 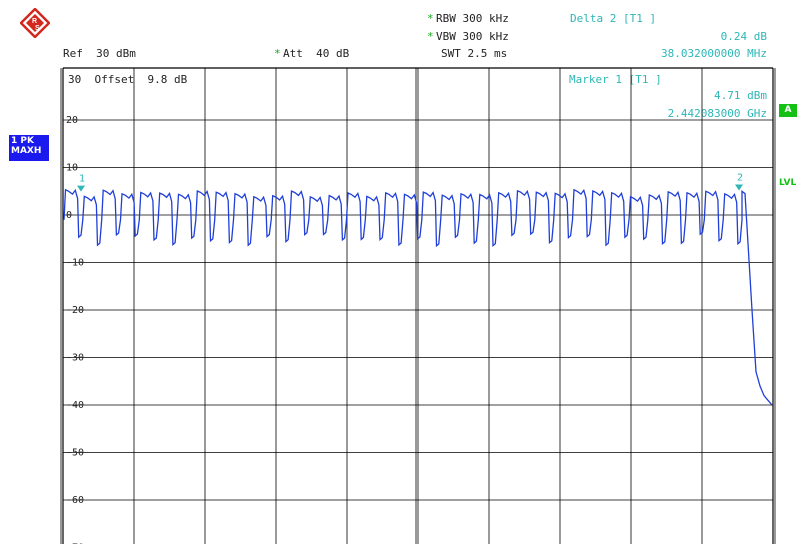 What do you see at coordinates (472, 18) in the screenshot?
I see `rbw-readout: RBW 300 kHz` at bounding box center [472, 18].